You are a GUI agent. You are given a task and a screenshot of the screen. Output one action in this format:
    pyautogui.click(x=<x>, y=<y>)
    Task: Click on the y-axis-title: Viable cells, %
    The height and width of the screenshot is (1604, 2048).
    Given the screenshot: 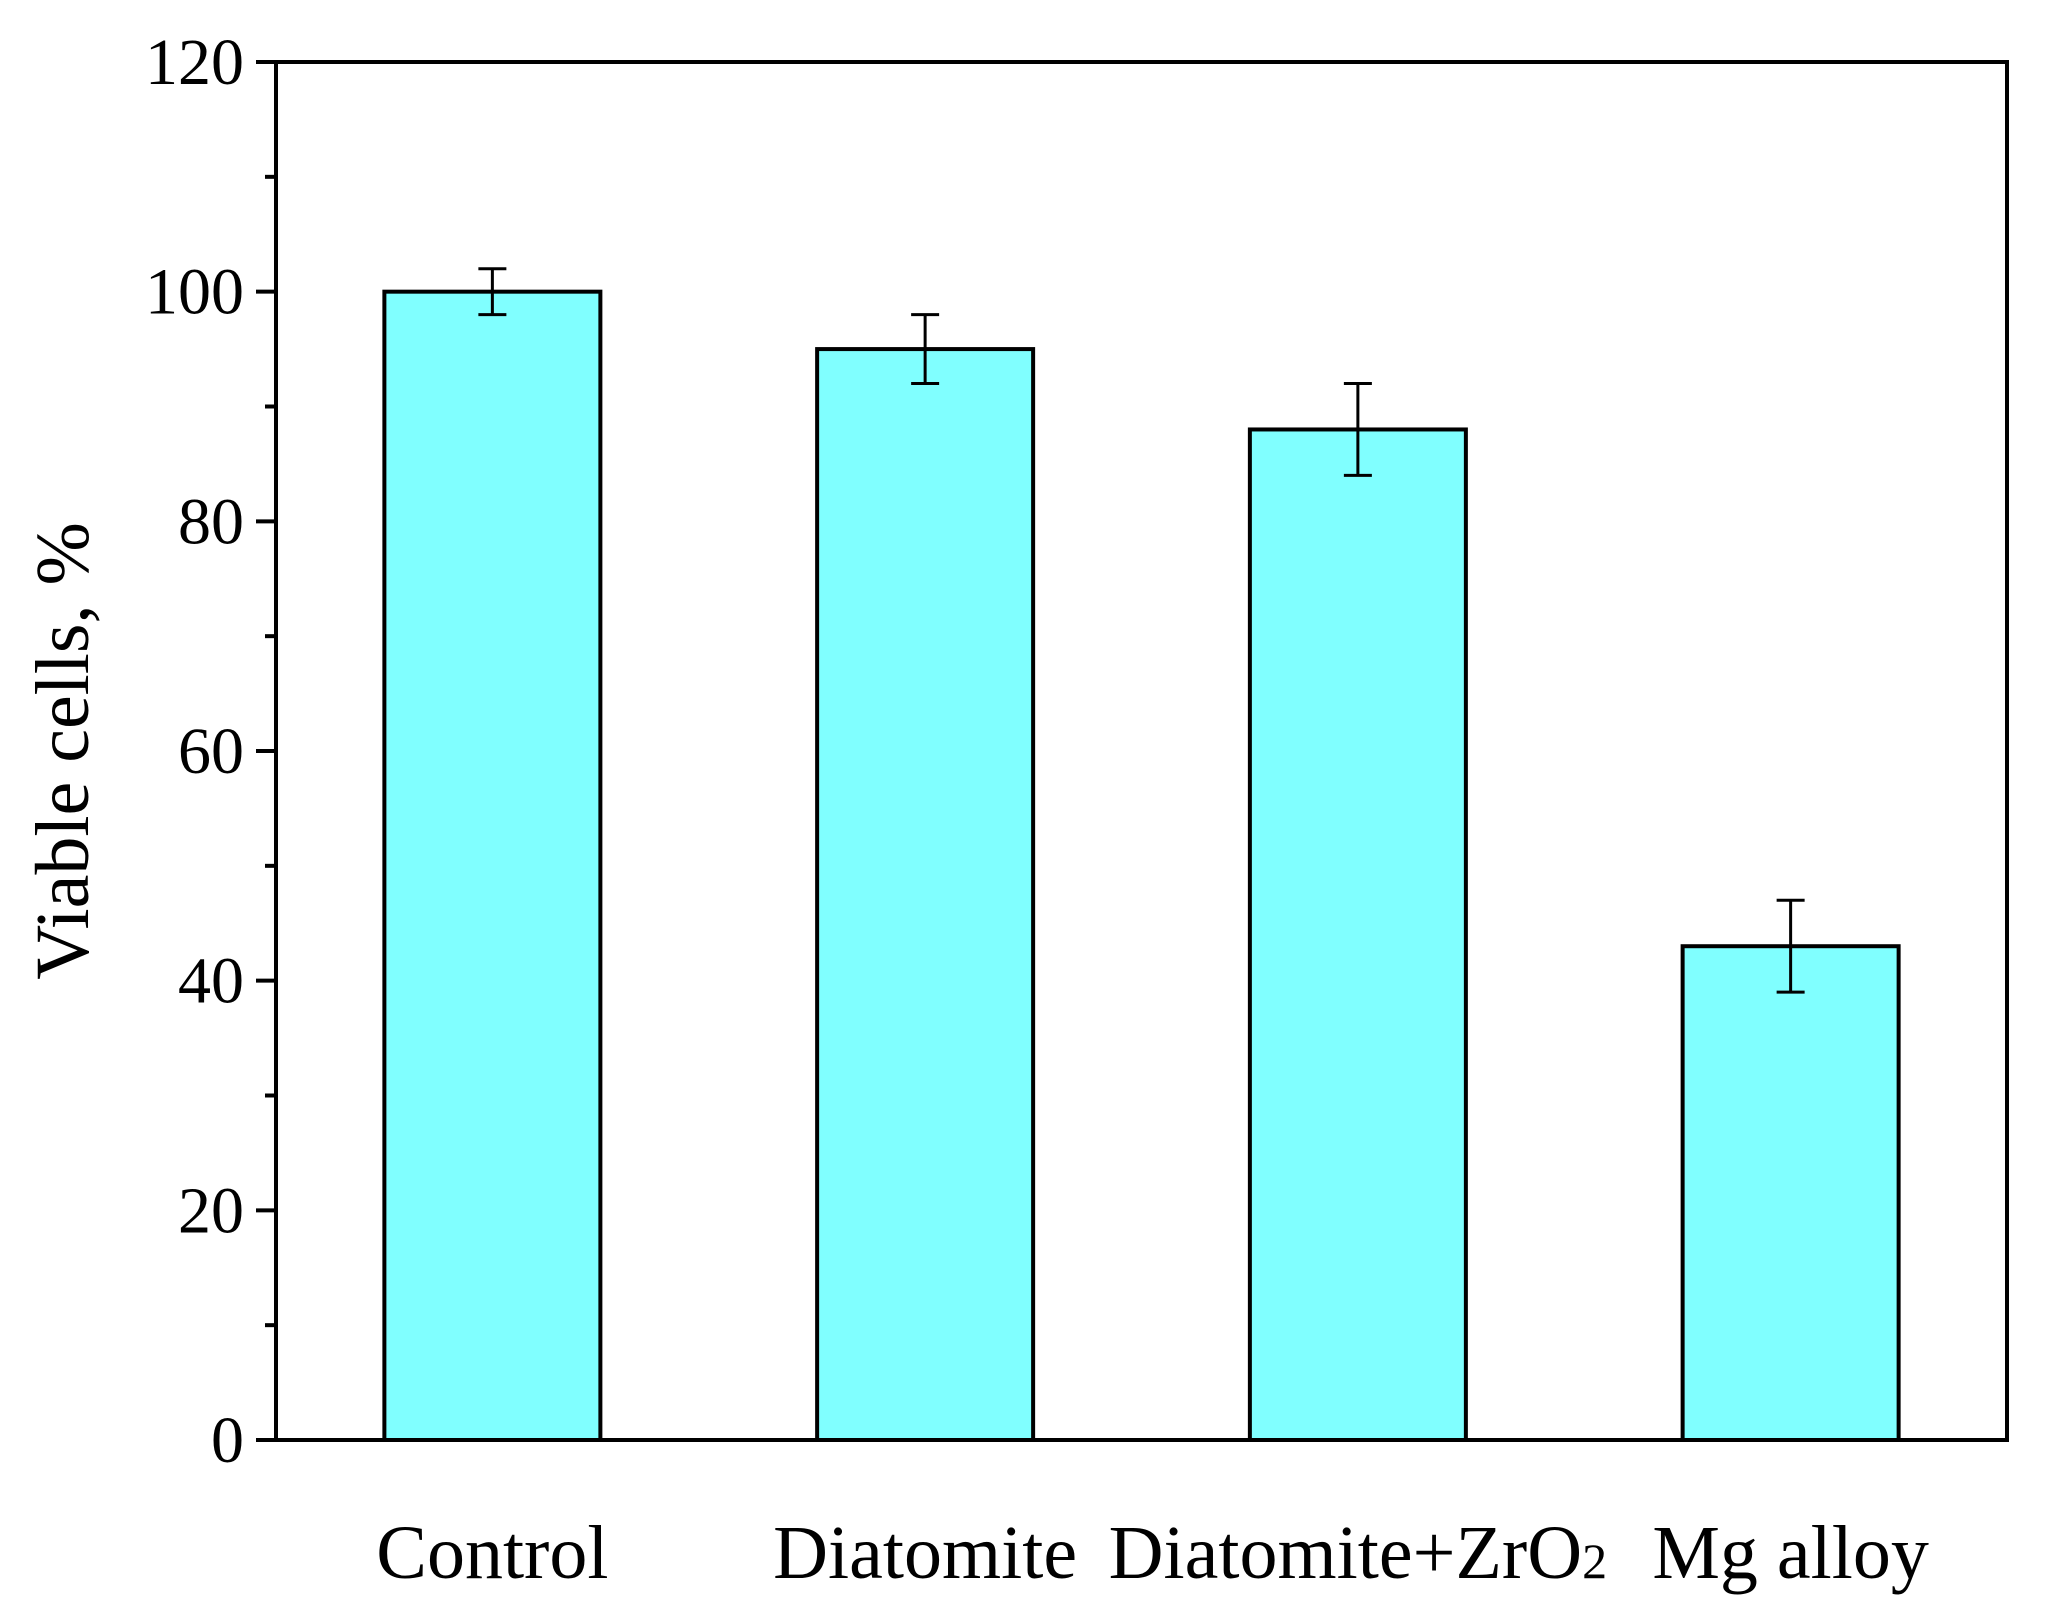 What is the action you would take?
    pyautogui.click(x=63, y=751)
    